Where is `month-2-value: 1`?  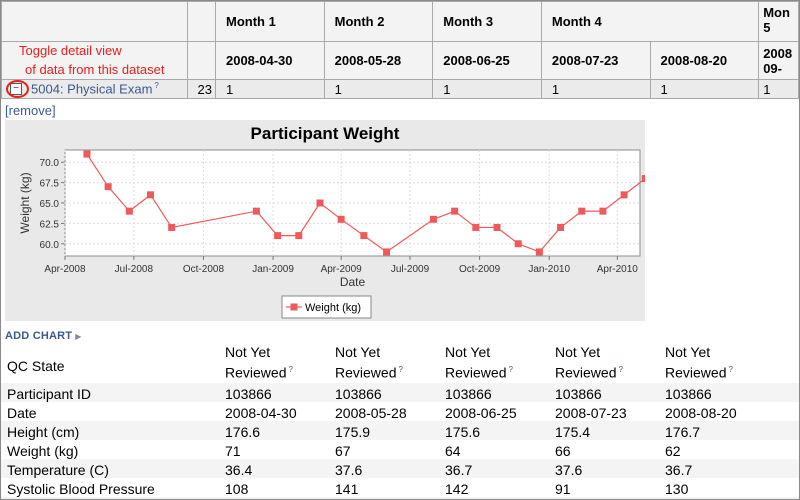 month-2-value: 1 is located at coordinates (378, 89).